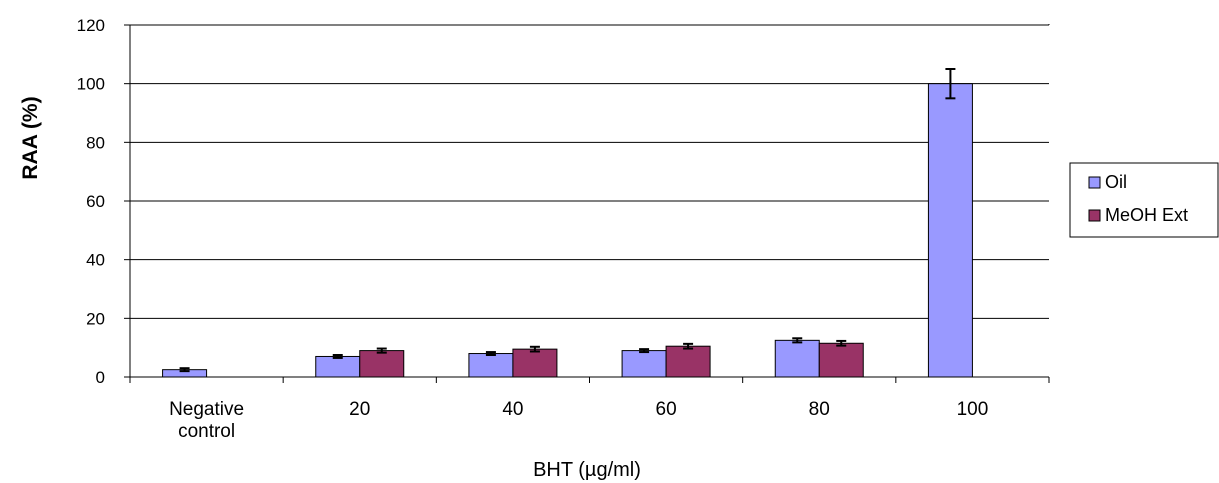  Describe the element at coordinates (184, 370) in the screenshot. I see `error-bar-oil-negative-control` at that location.